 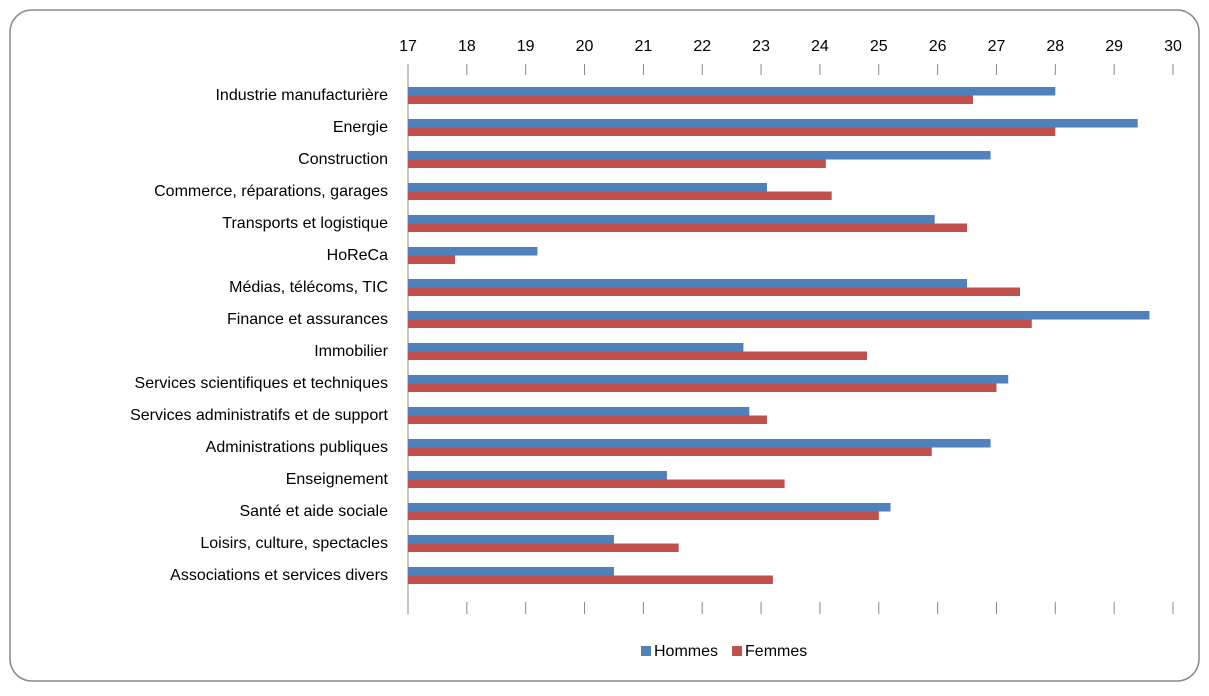 What do you see at coordinates (337, 479) in the screenshot?
I see `y-tick-label: Enseignement` at bounding box center [337, 479].